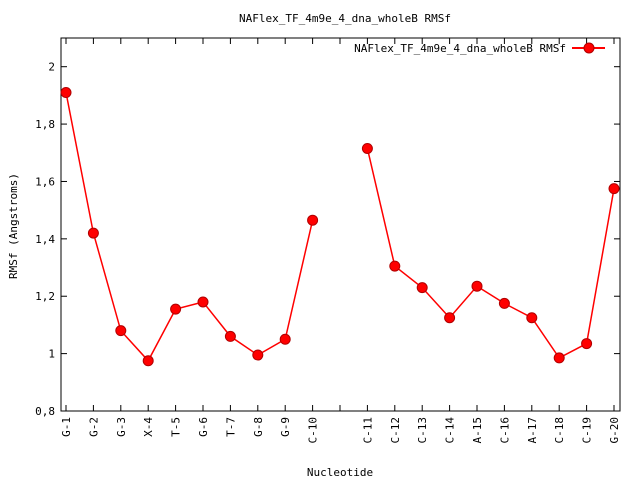  I want to click on y-tick-label: 0,8, so click(45, 411).